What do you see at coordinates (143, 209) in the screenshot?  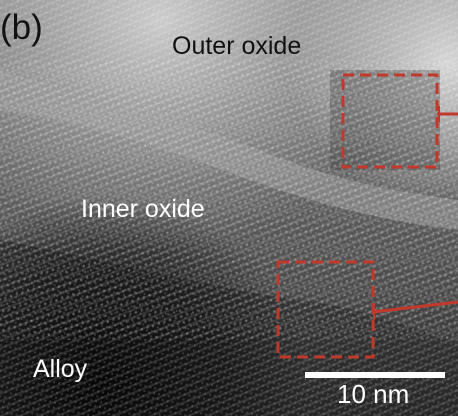 I see `inner-oxide-label: Inner oxide` at bounding box center [143, 209].